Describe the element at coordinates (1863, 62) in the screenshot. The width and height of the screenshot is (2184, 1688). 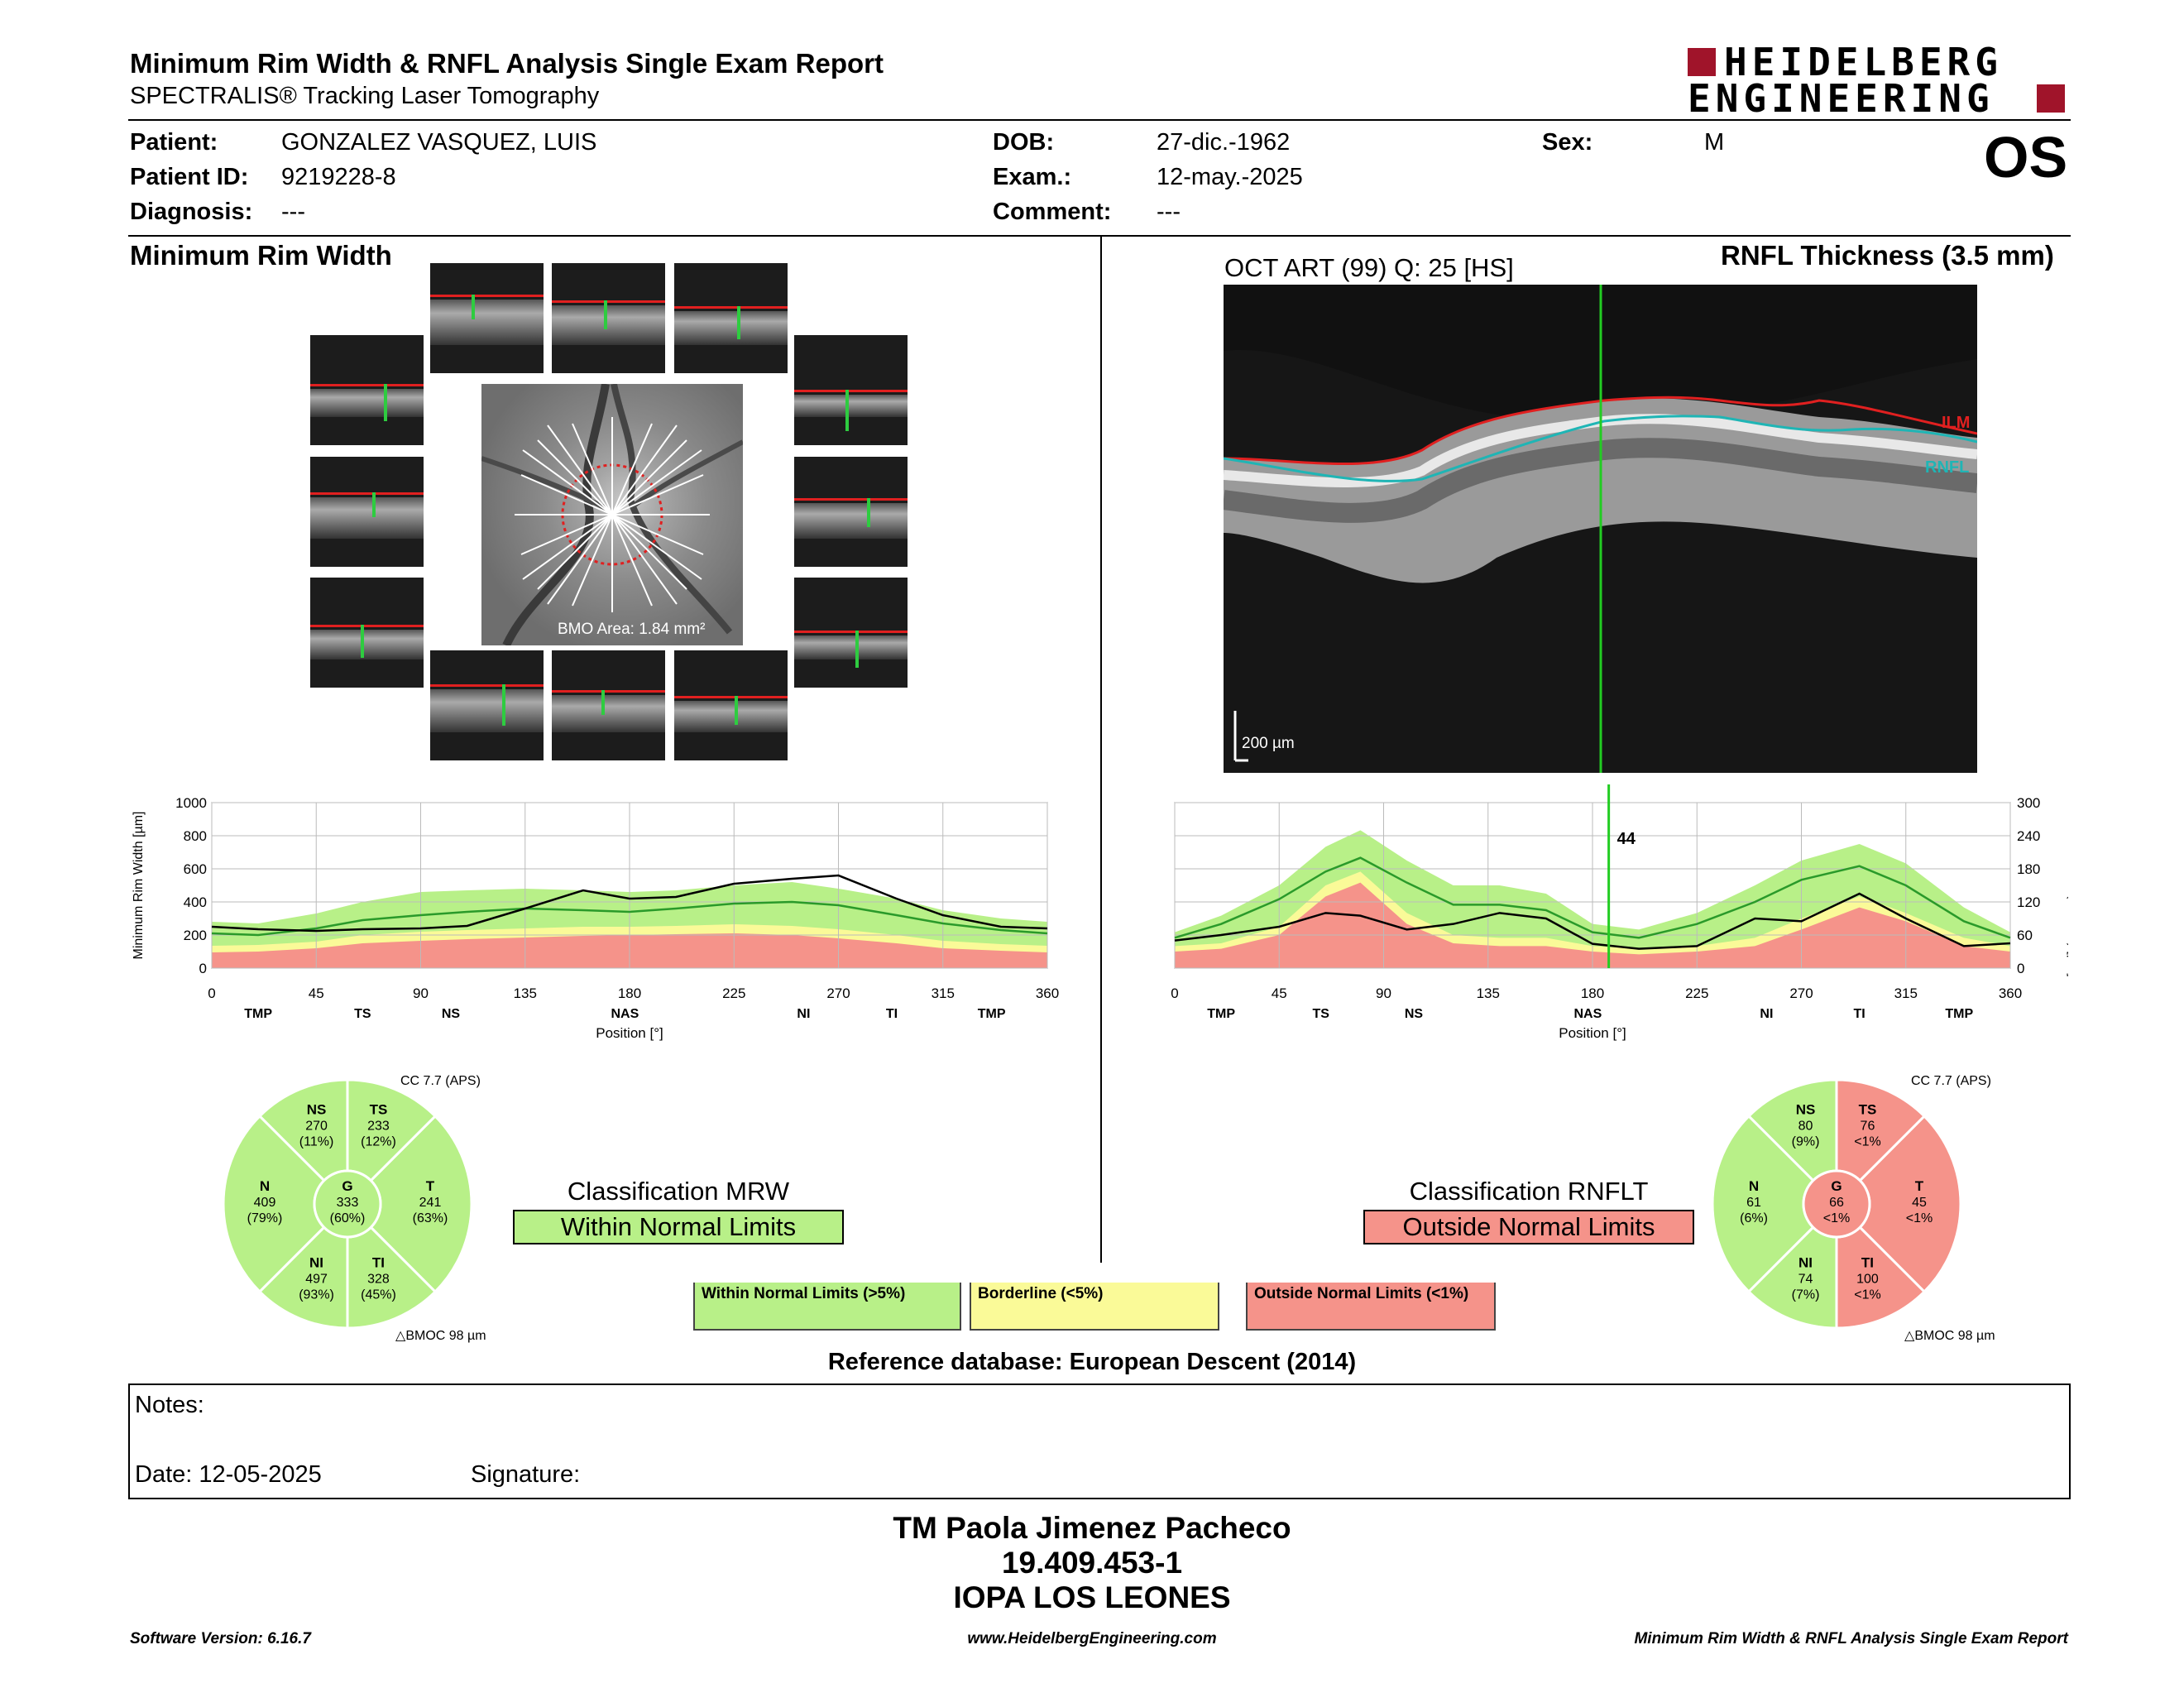
I see `brand-line1: HEIDELBERG` at that location.